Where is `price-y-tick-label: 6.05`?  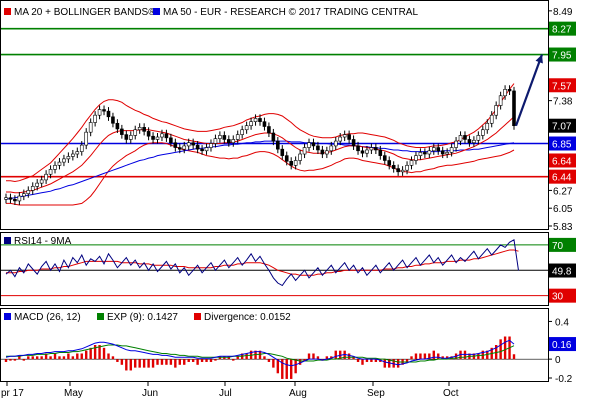
price-y-tick-label: 6.05 is located at coordinates (563, 209).